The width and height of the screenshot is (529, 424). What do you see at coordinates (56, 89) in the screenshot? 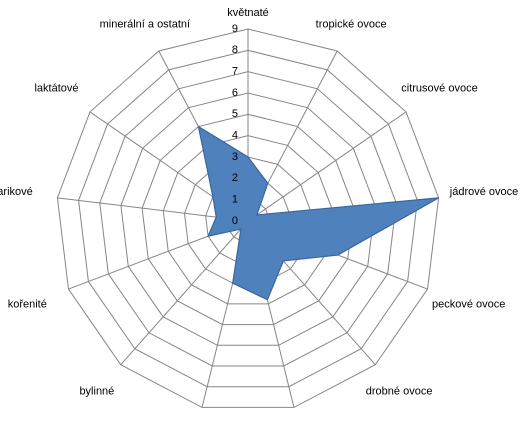
I see `category-label: laktátové` at bounding box center [56, 89].